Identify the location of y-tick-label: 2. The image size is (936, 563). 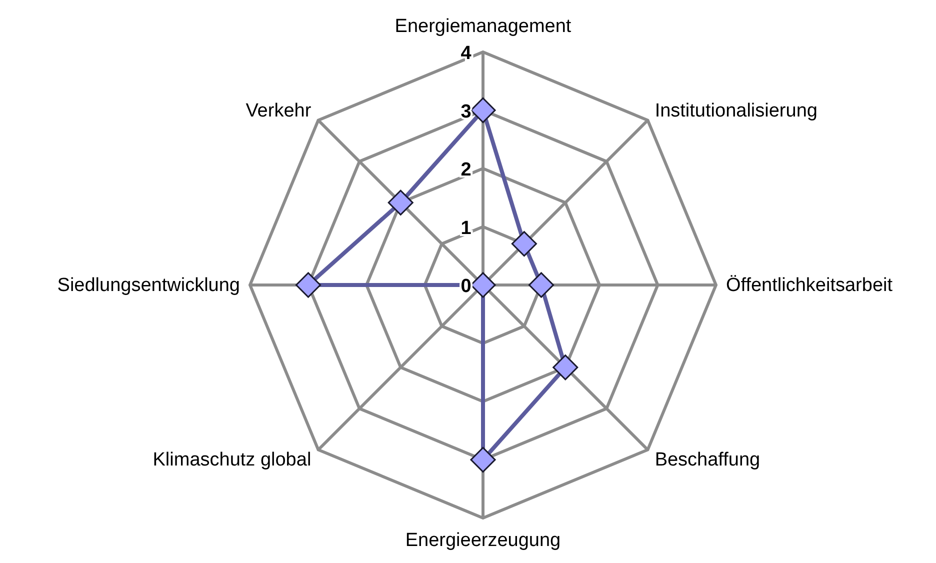
(466, 170).